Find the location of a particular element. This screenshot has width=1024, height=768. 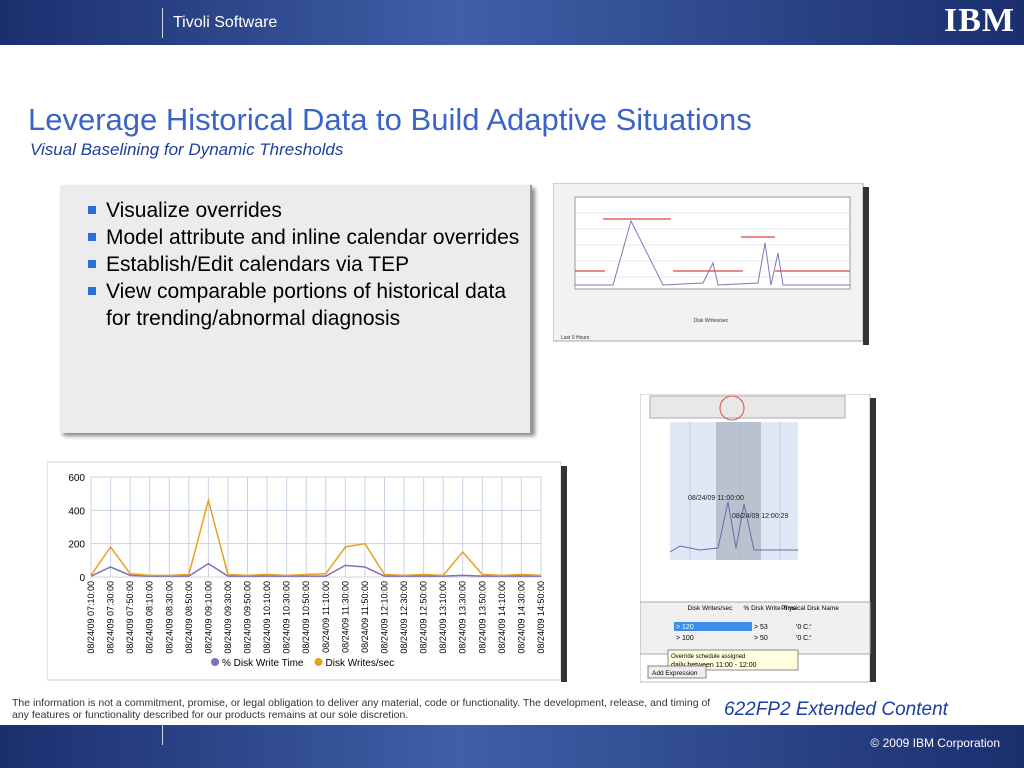

plot-area is located at coordinates (316, 527).